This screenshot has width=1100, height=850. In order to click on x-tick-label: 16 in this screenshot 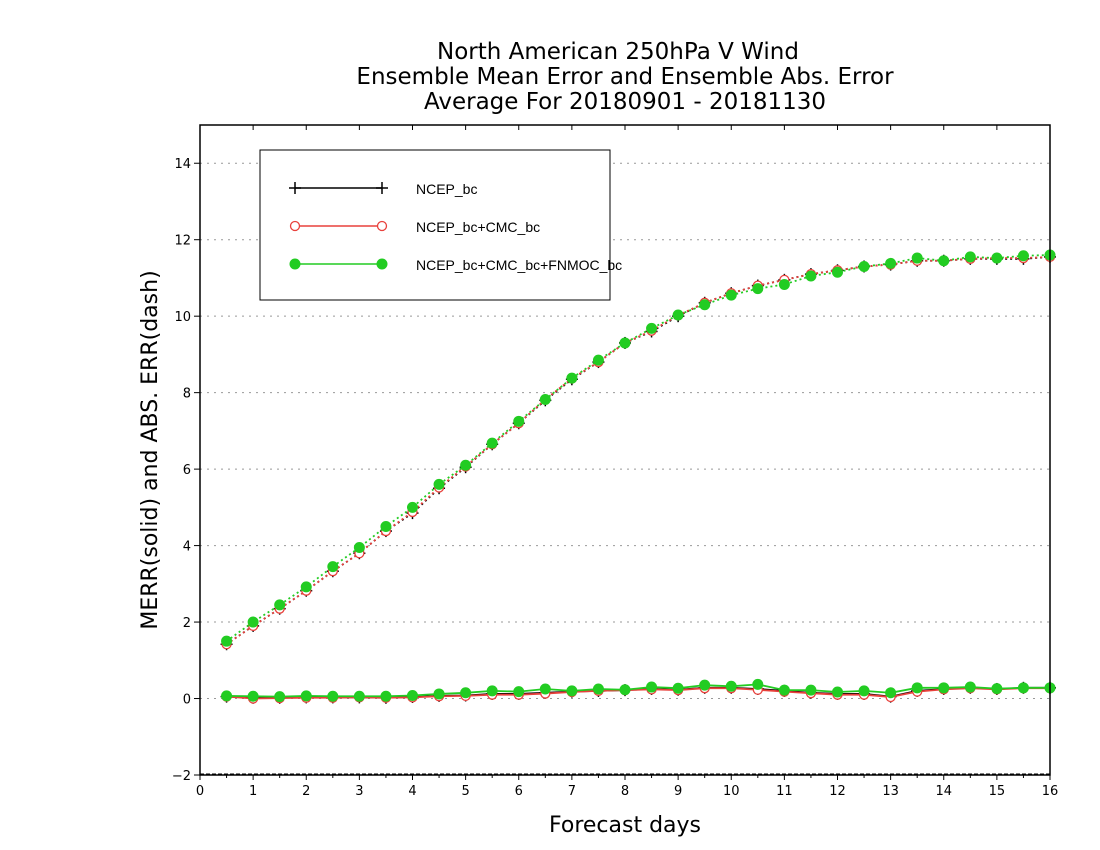, I will do `click(1050, 791)`.